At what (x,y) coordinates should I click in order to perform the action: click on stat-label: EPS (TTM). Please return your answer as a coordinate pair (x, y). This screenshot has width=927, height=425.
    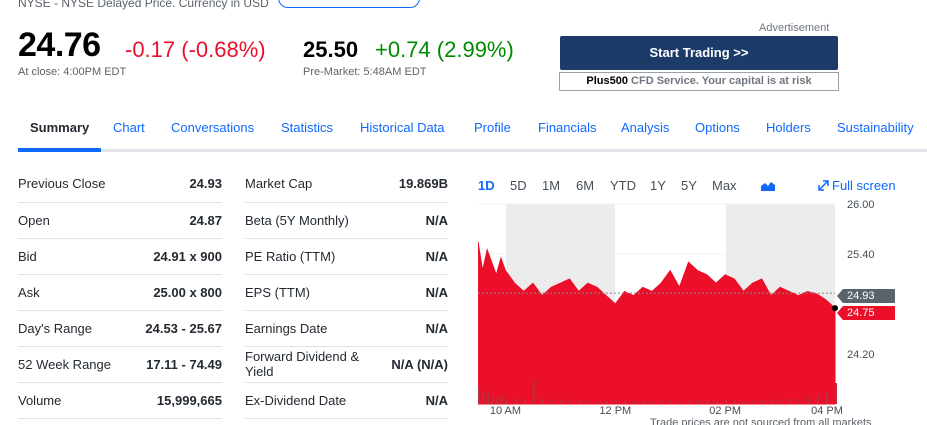
    Looking at the image, I should click on (310, 292).